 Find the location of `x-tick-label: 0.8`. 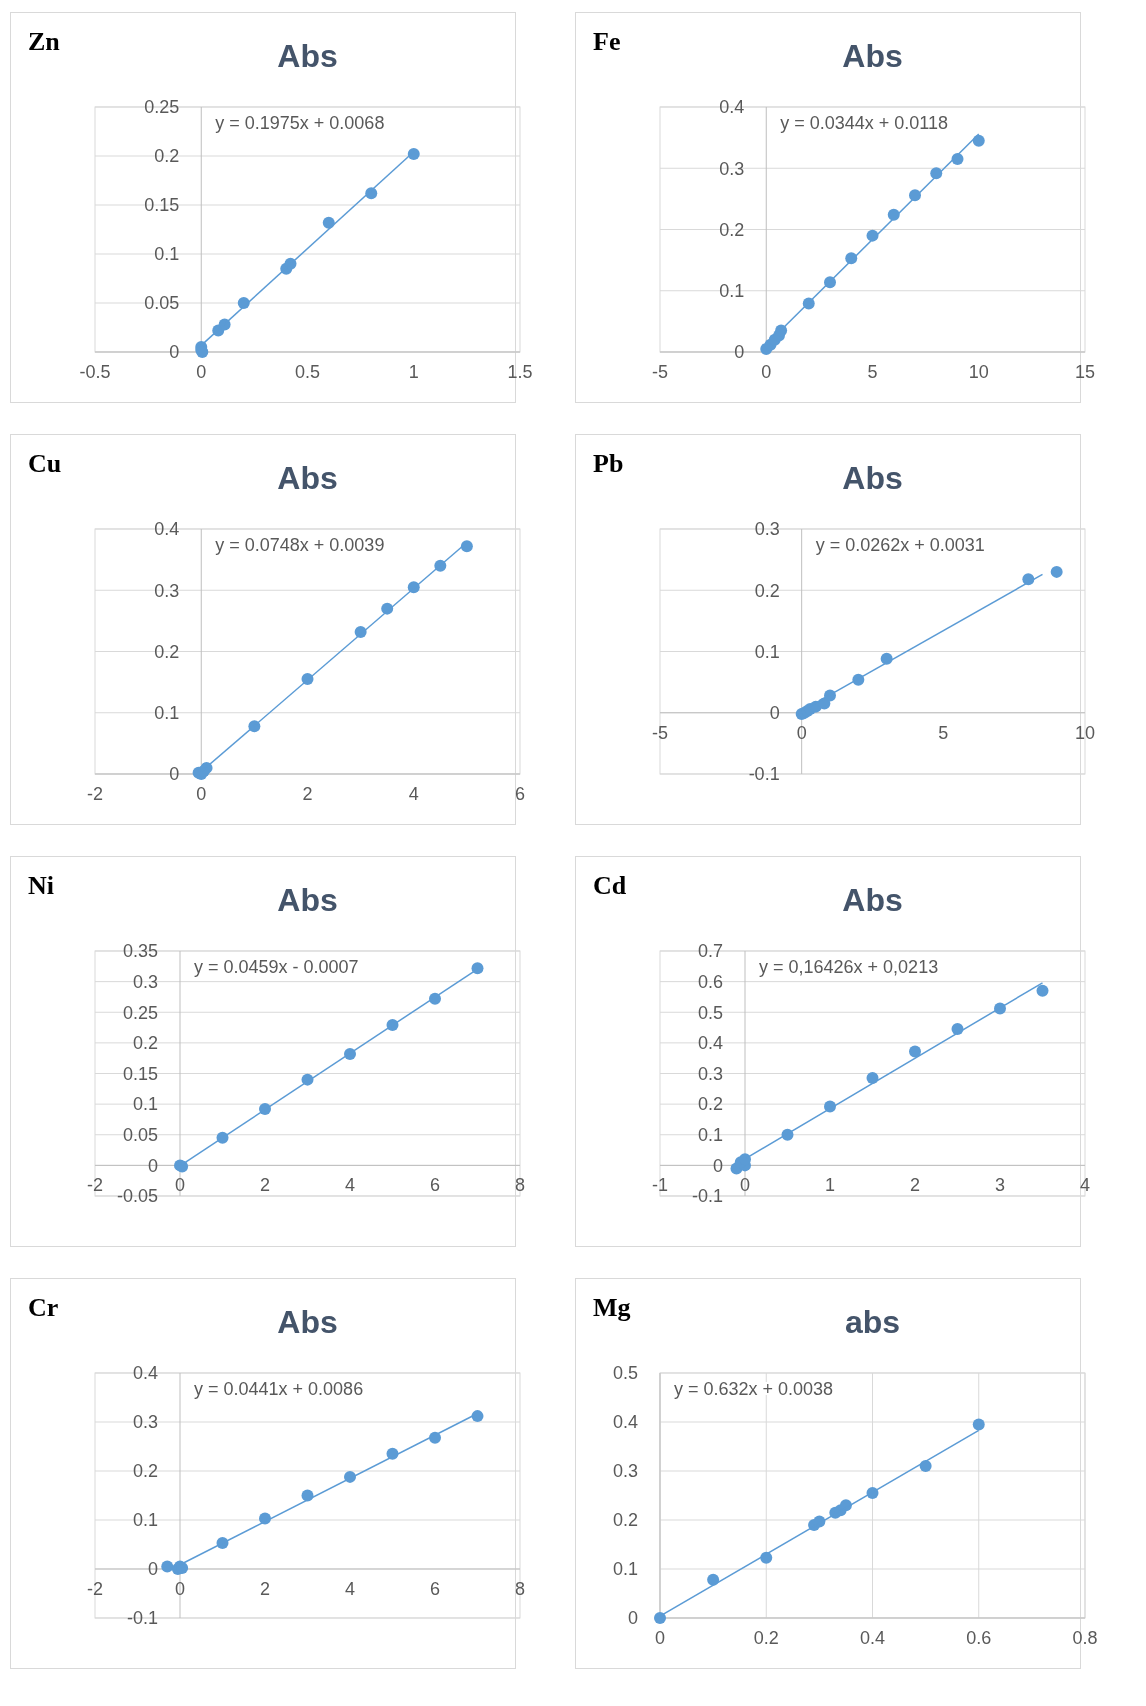

x-tick-label: 0.8 is located at coordinates (1085, 1638).